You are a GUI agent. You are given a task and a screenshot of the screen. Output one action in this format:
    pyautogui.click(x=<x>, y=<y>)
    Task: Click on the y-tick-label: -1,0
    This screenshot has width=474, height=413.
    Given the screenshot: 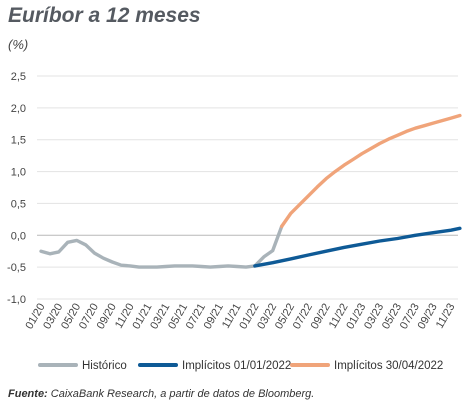 What is the action you would take?
    pyautogui.click(x=16, y=300)
    